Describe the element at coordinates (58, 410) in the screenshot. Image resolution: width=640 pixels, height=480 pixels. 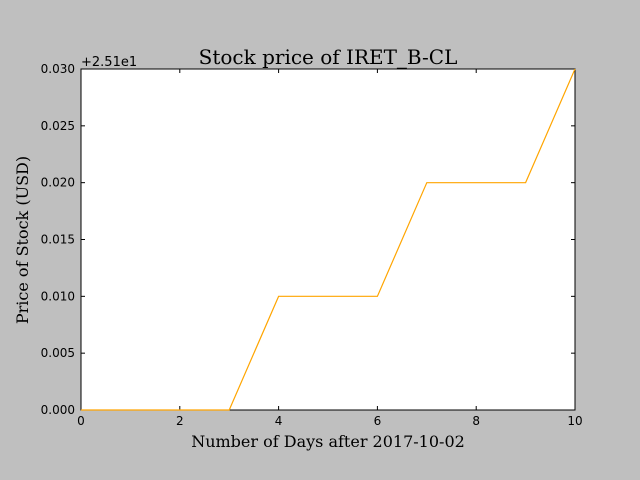
I see `y-tick-label: 0.000` at that location.